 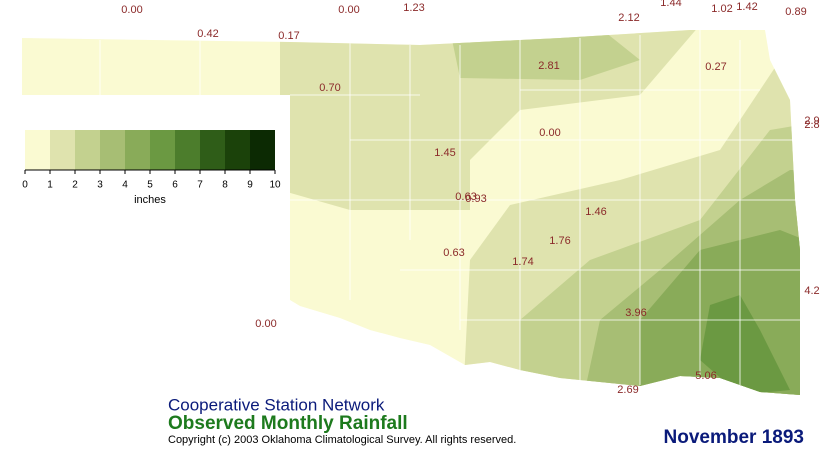 What do you see at coordinates (250, 185) in the screenshot?
I see `legend-tick-label: 9` at bounding box center [250, 185].